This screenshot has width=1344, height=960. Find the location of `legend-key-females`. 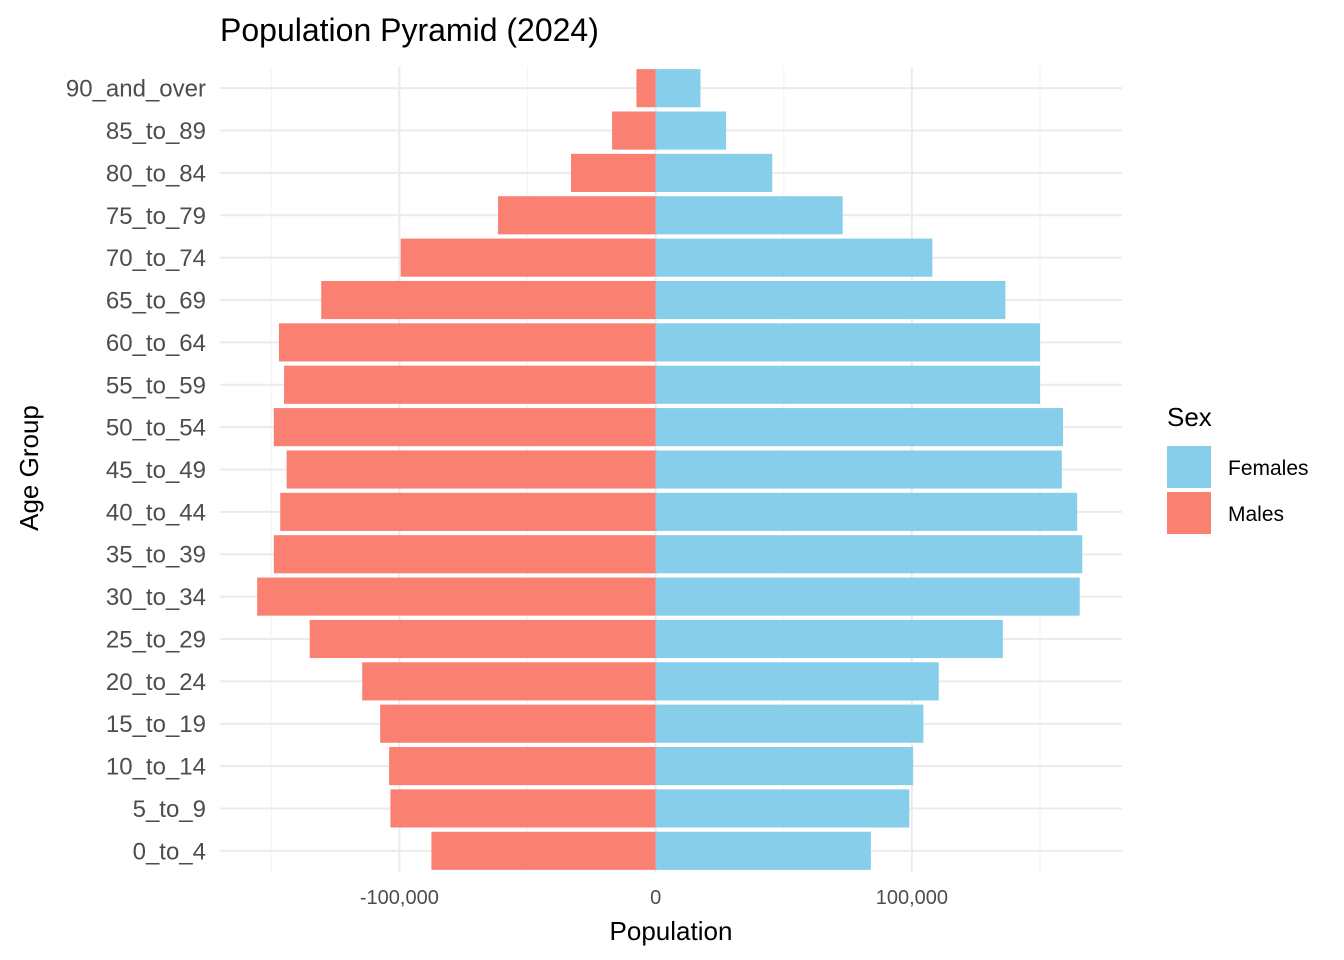

legend-key-females is located at coordinates (1189, 467).